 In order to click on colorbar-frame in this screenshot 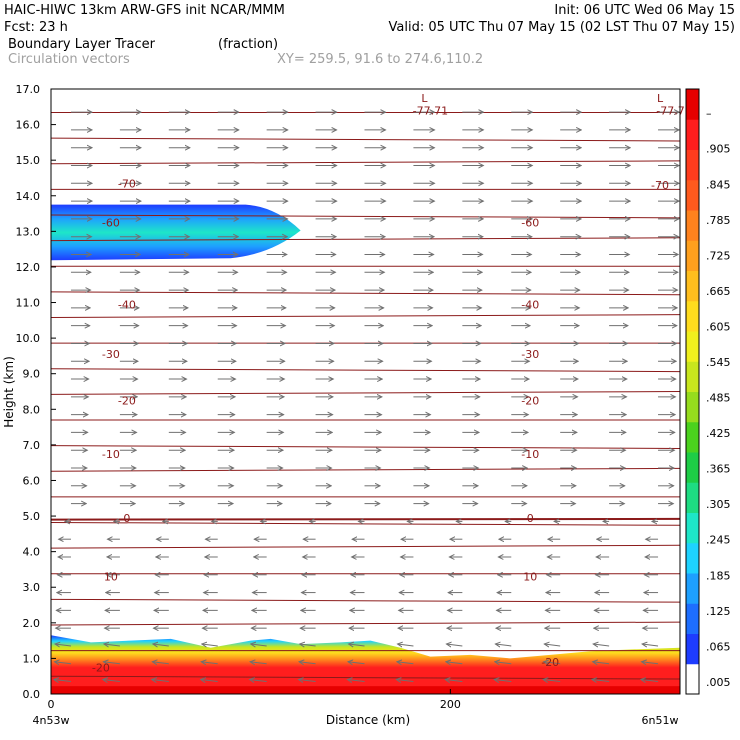, I will do `click(692, 391)`.